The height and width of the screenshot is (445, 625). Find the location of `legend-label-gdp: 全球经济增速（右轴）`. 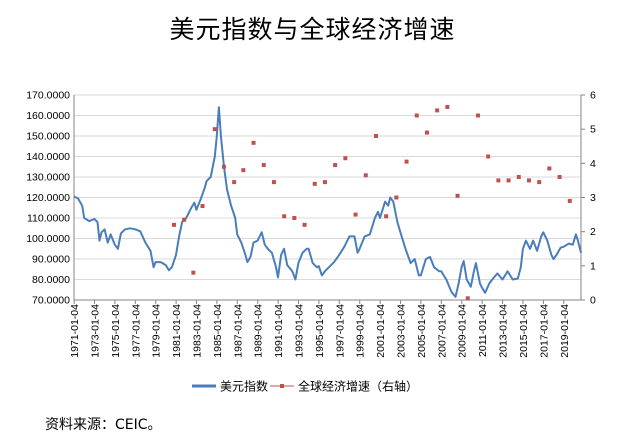

legend-label-gdp: 全球经济增速（右轴） is located at coordinates (358, 386).